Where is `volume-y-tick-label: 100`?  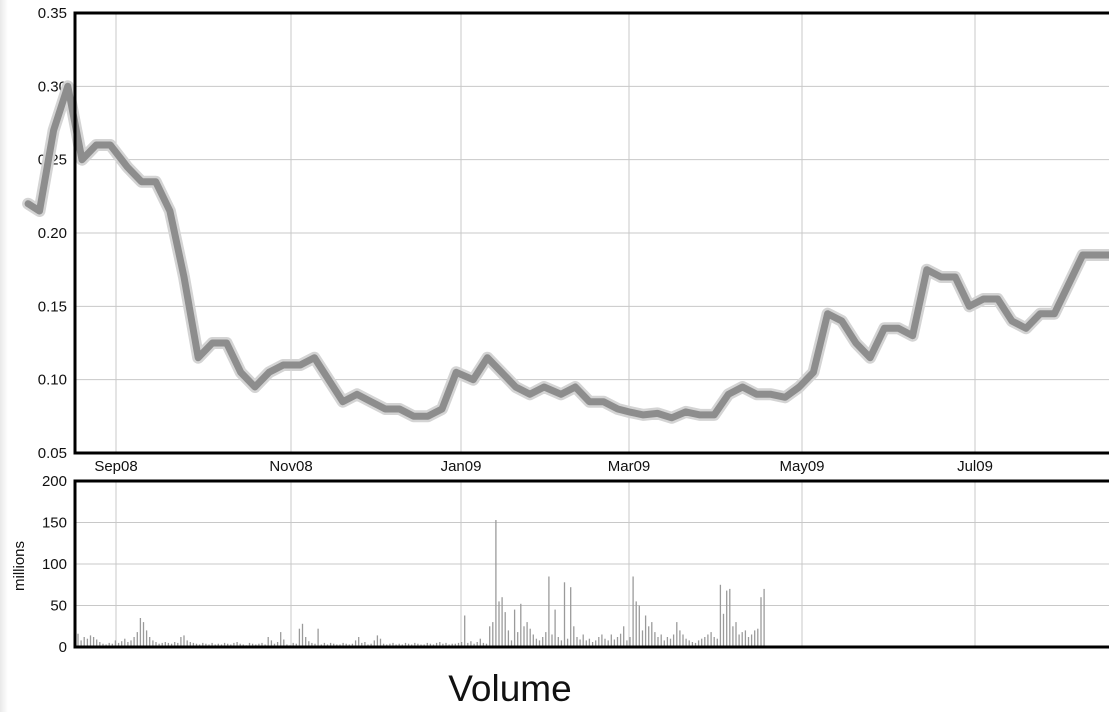 volume-y-tick-label: 100 is located at coordinates (54, 564).